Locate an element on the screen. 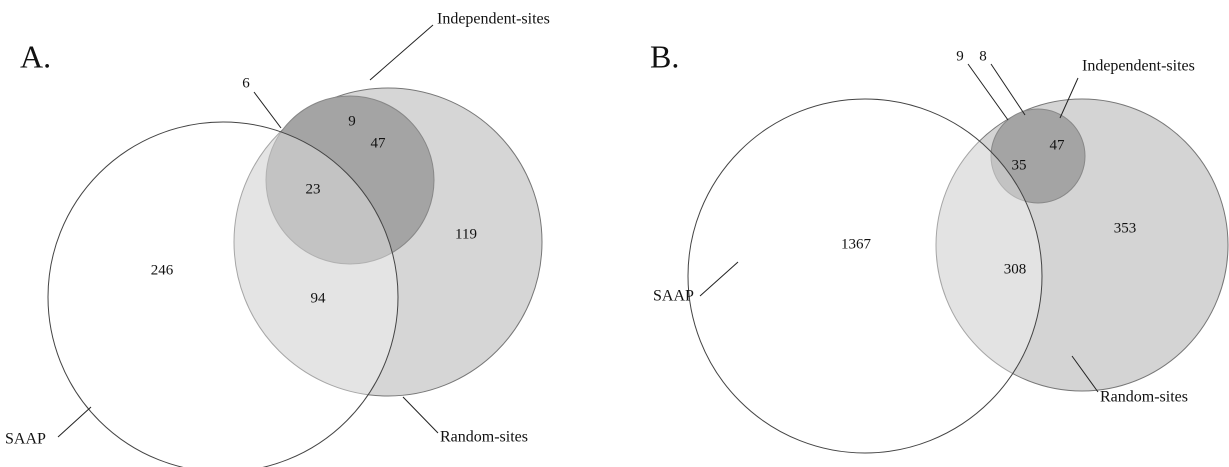 The height and width of the screenshot is (467, 1229). panel-label: A. is located at coordinates (35, 56).